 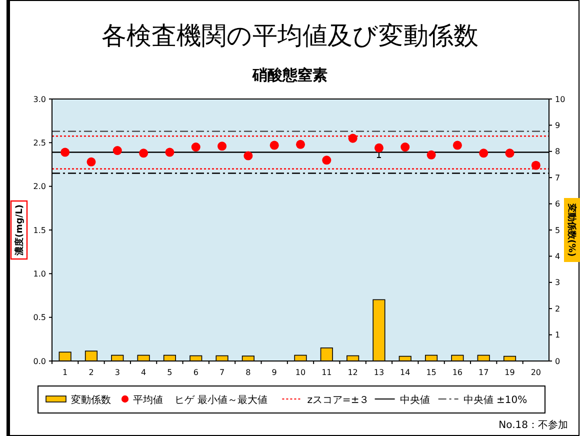 I want to click on x-tick-label: 4, so click(x=143, y=372).